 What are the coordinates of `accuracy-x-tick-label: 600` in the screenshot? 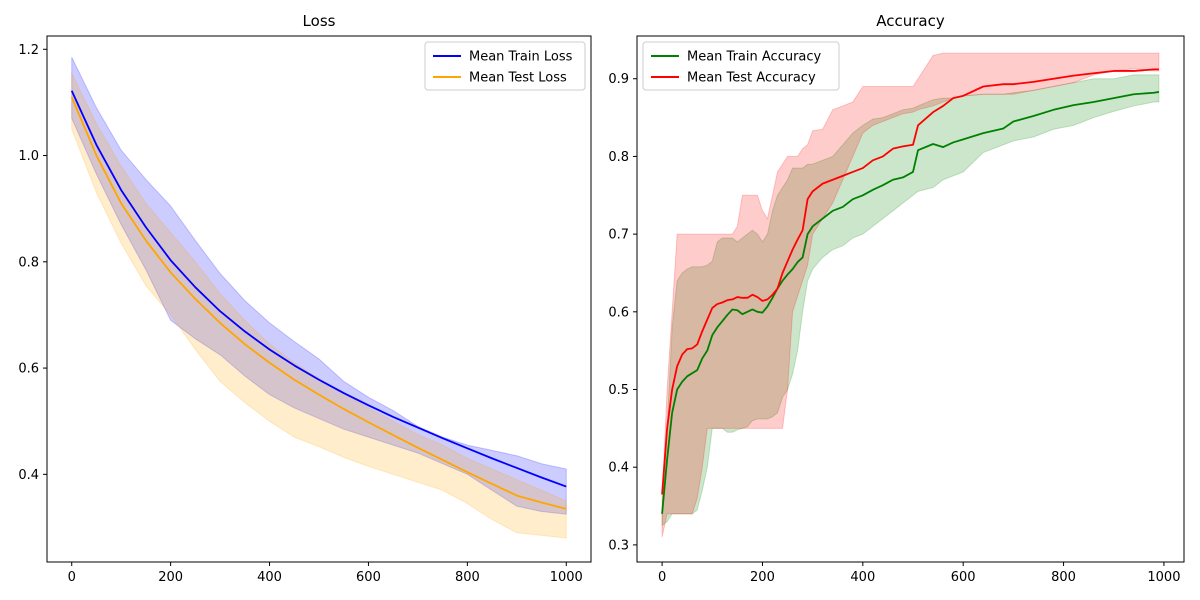 It's located at (963, 577).